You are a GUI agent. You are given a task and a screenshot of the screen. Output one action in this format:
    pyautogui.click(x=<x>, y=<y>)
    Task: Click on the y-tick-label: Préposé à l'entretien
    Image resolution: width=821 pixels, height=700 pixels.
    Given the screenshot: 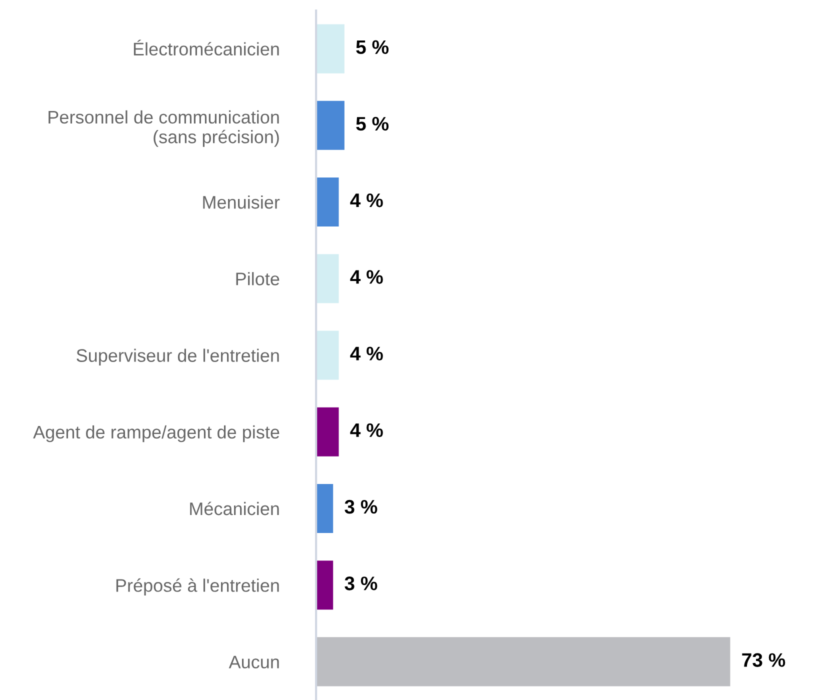 What is the action you would take?
    pyautogui.click(x=197, y=587)
    